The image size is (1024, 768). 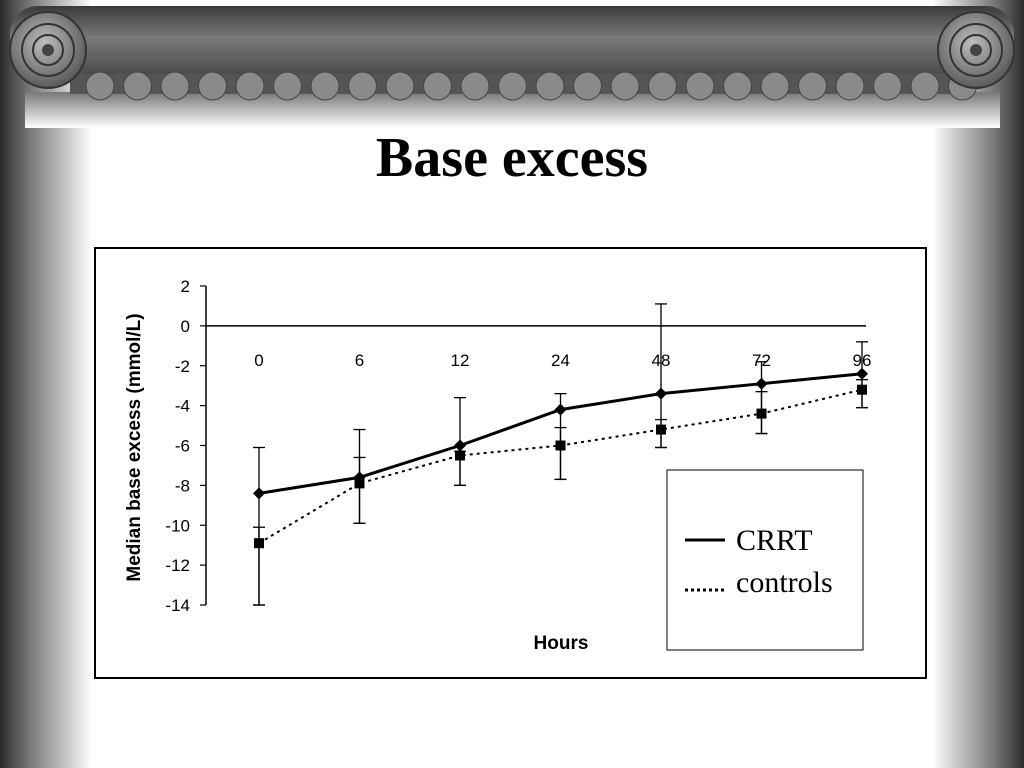 What do you see at coordinates (512, 158) in the screenshot?
I see `slide-title: Base excess` at bounding box center [512, 158].